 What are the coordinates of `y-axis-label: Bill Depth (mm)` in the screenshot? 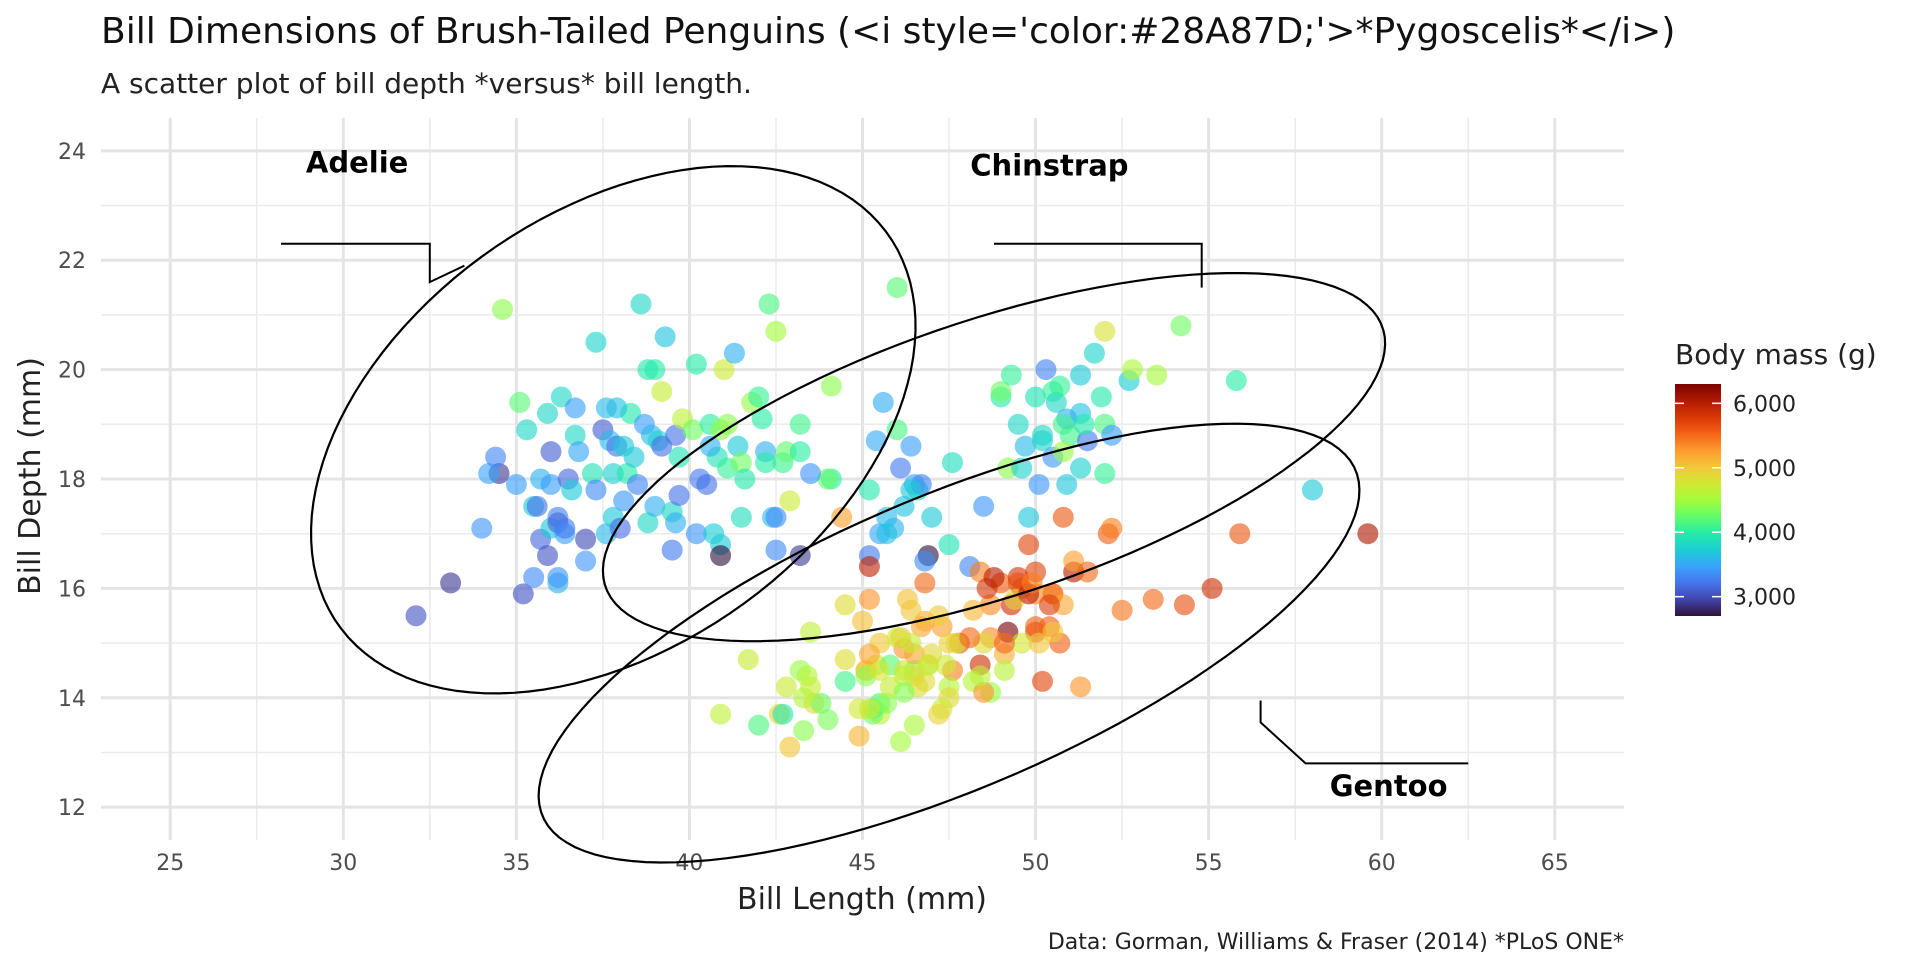 It's located at (30, 476).